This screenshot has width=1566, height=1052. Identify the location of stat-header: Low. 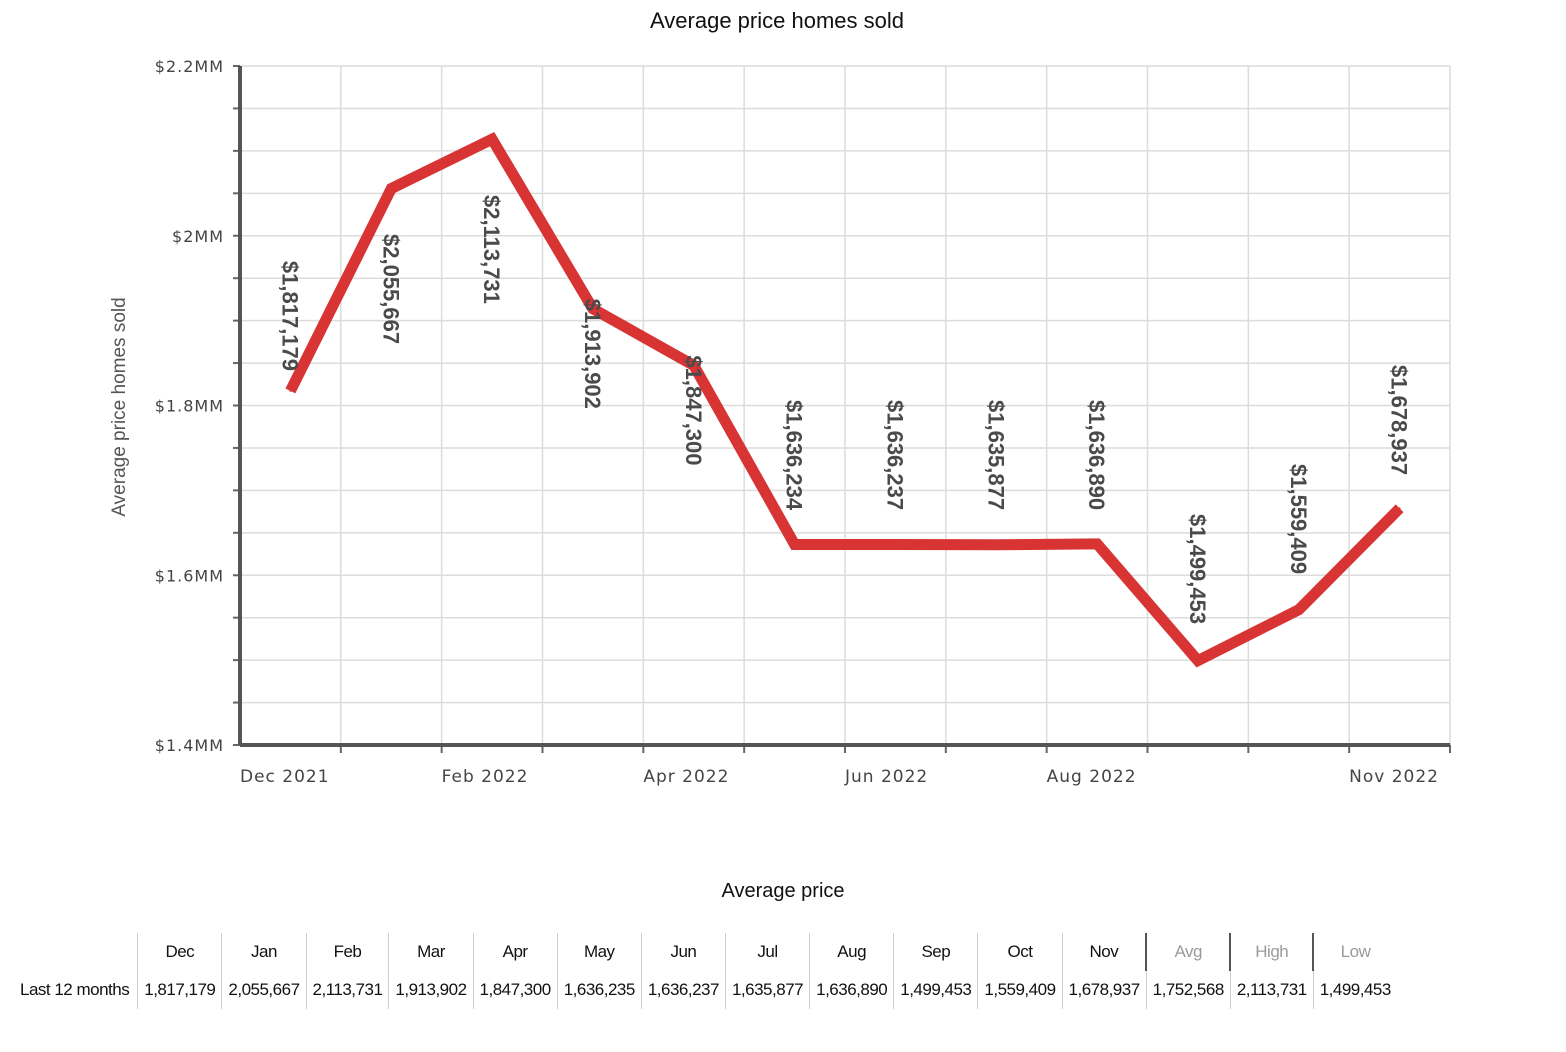
(1354, 952).